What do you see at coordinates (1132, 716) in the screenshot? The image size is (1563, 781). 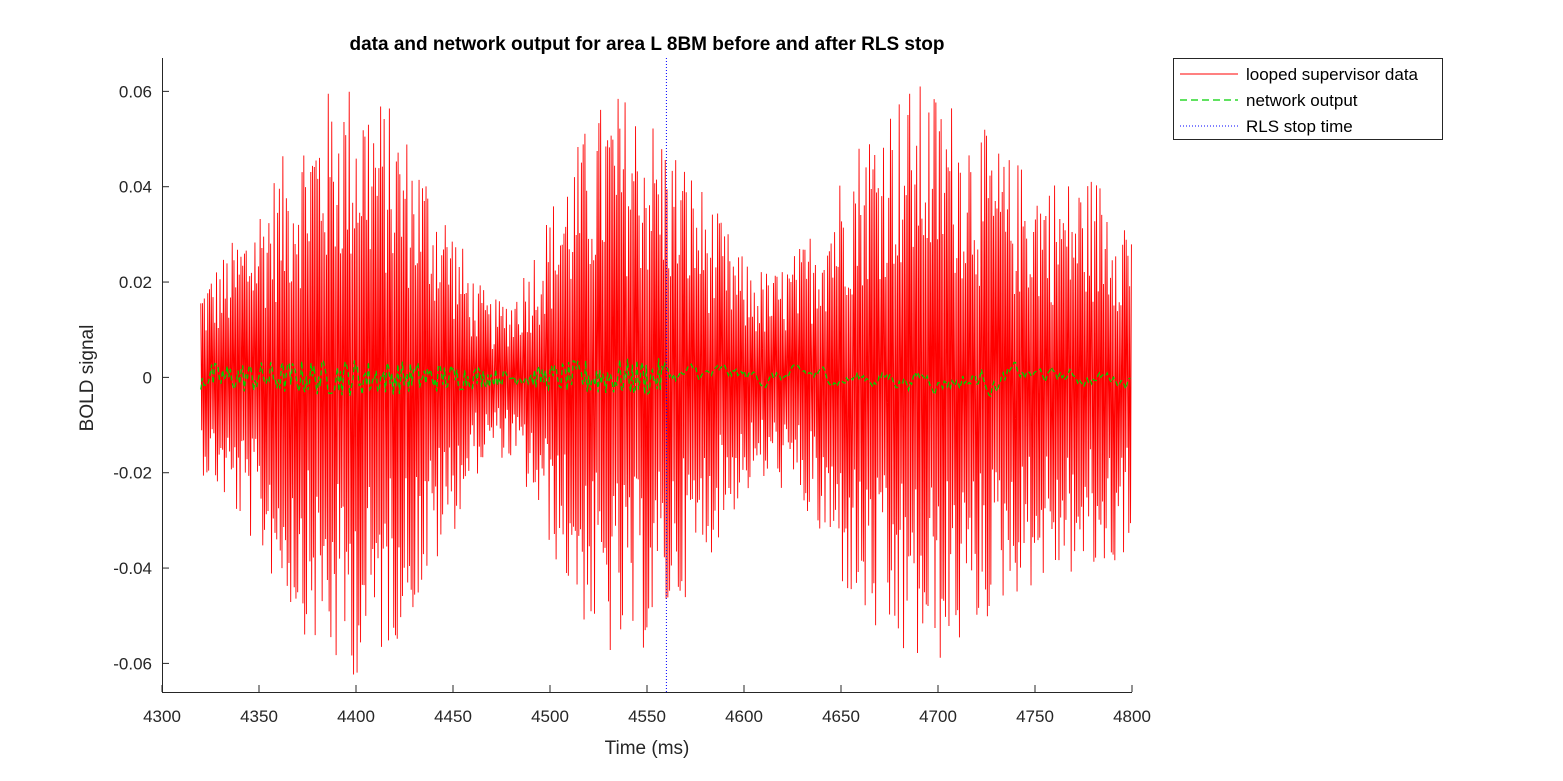 I see `x-tick-label: 4800` at bounding box center [1132, 716].